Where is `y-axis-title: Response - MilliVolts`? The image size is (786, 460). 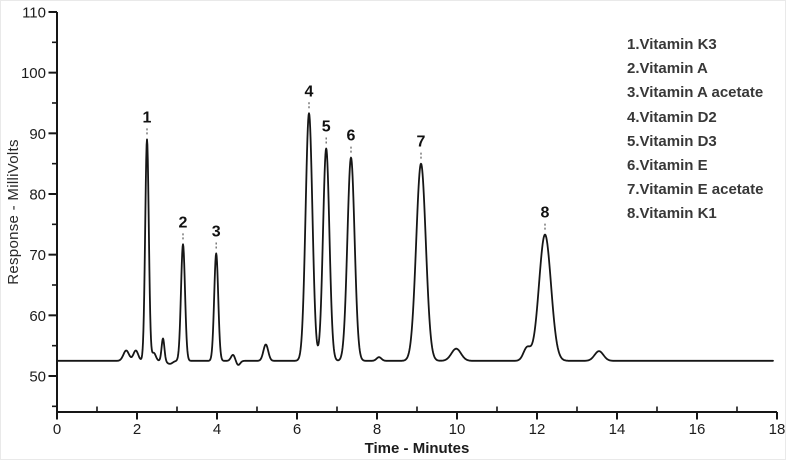 y-axis-title: Response - MilliVolts is located at coordinates (13, 212).